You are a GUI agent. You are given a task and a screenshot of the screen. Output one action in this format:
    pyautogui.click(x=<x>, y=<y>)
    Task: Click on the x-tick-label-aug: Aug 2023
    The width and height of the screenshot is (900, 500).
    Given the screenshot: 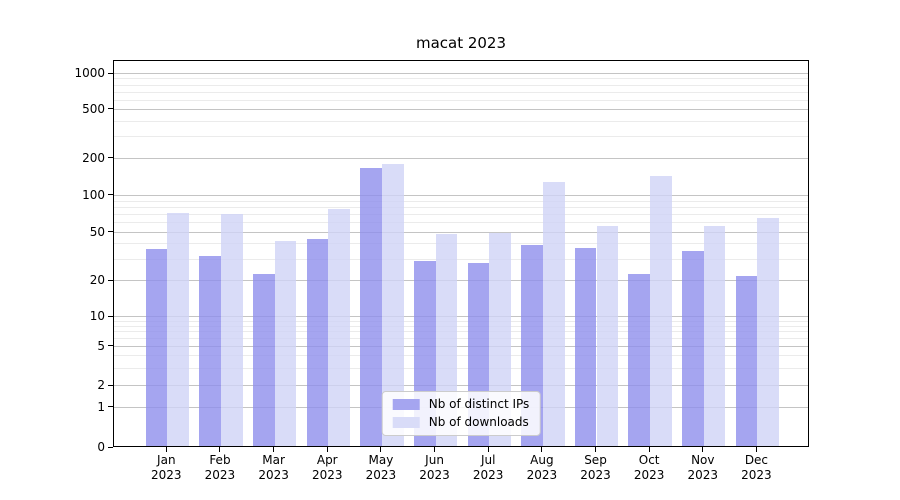 What is the action you would take?
    pyautogui.click(x=542, y=467)
    